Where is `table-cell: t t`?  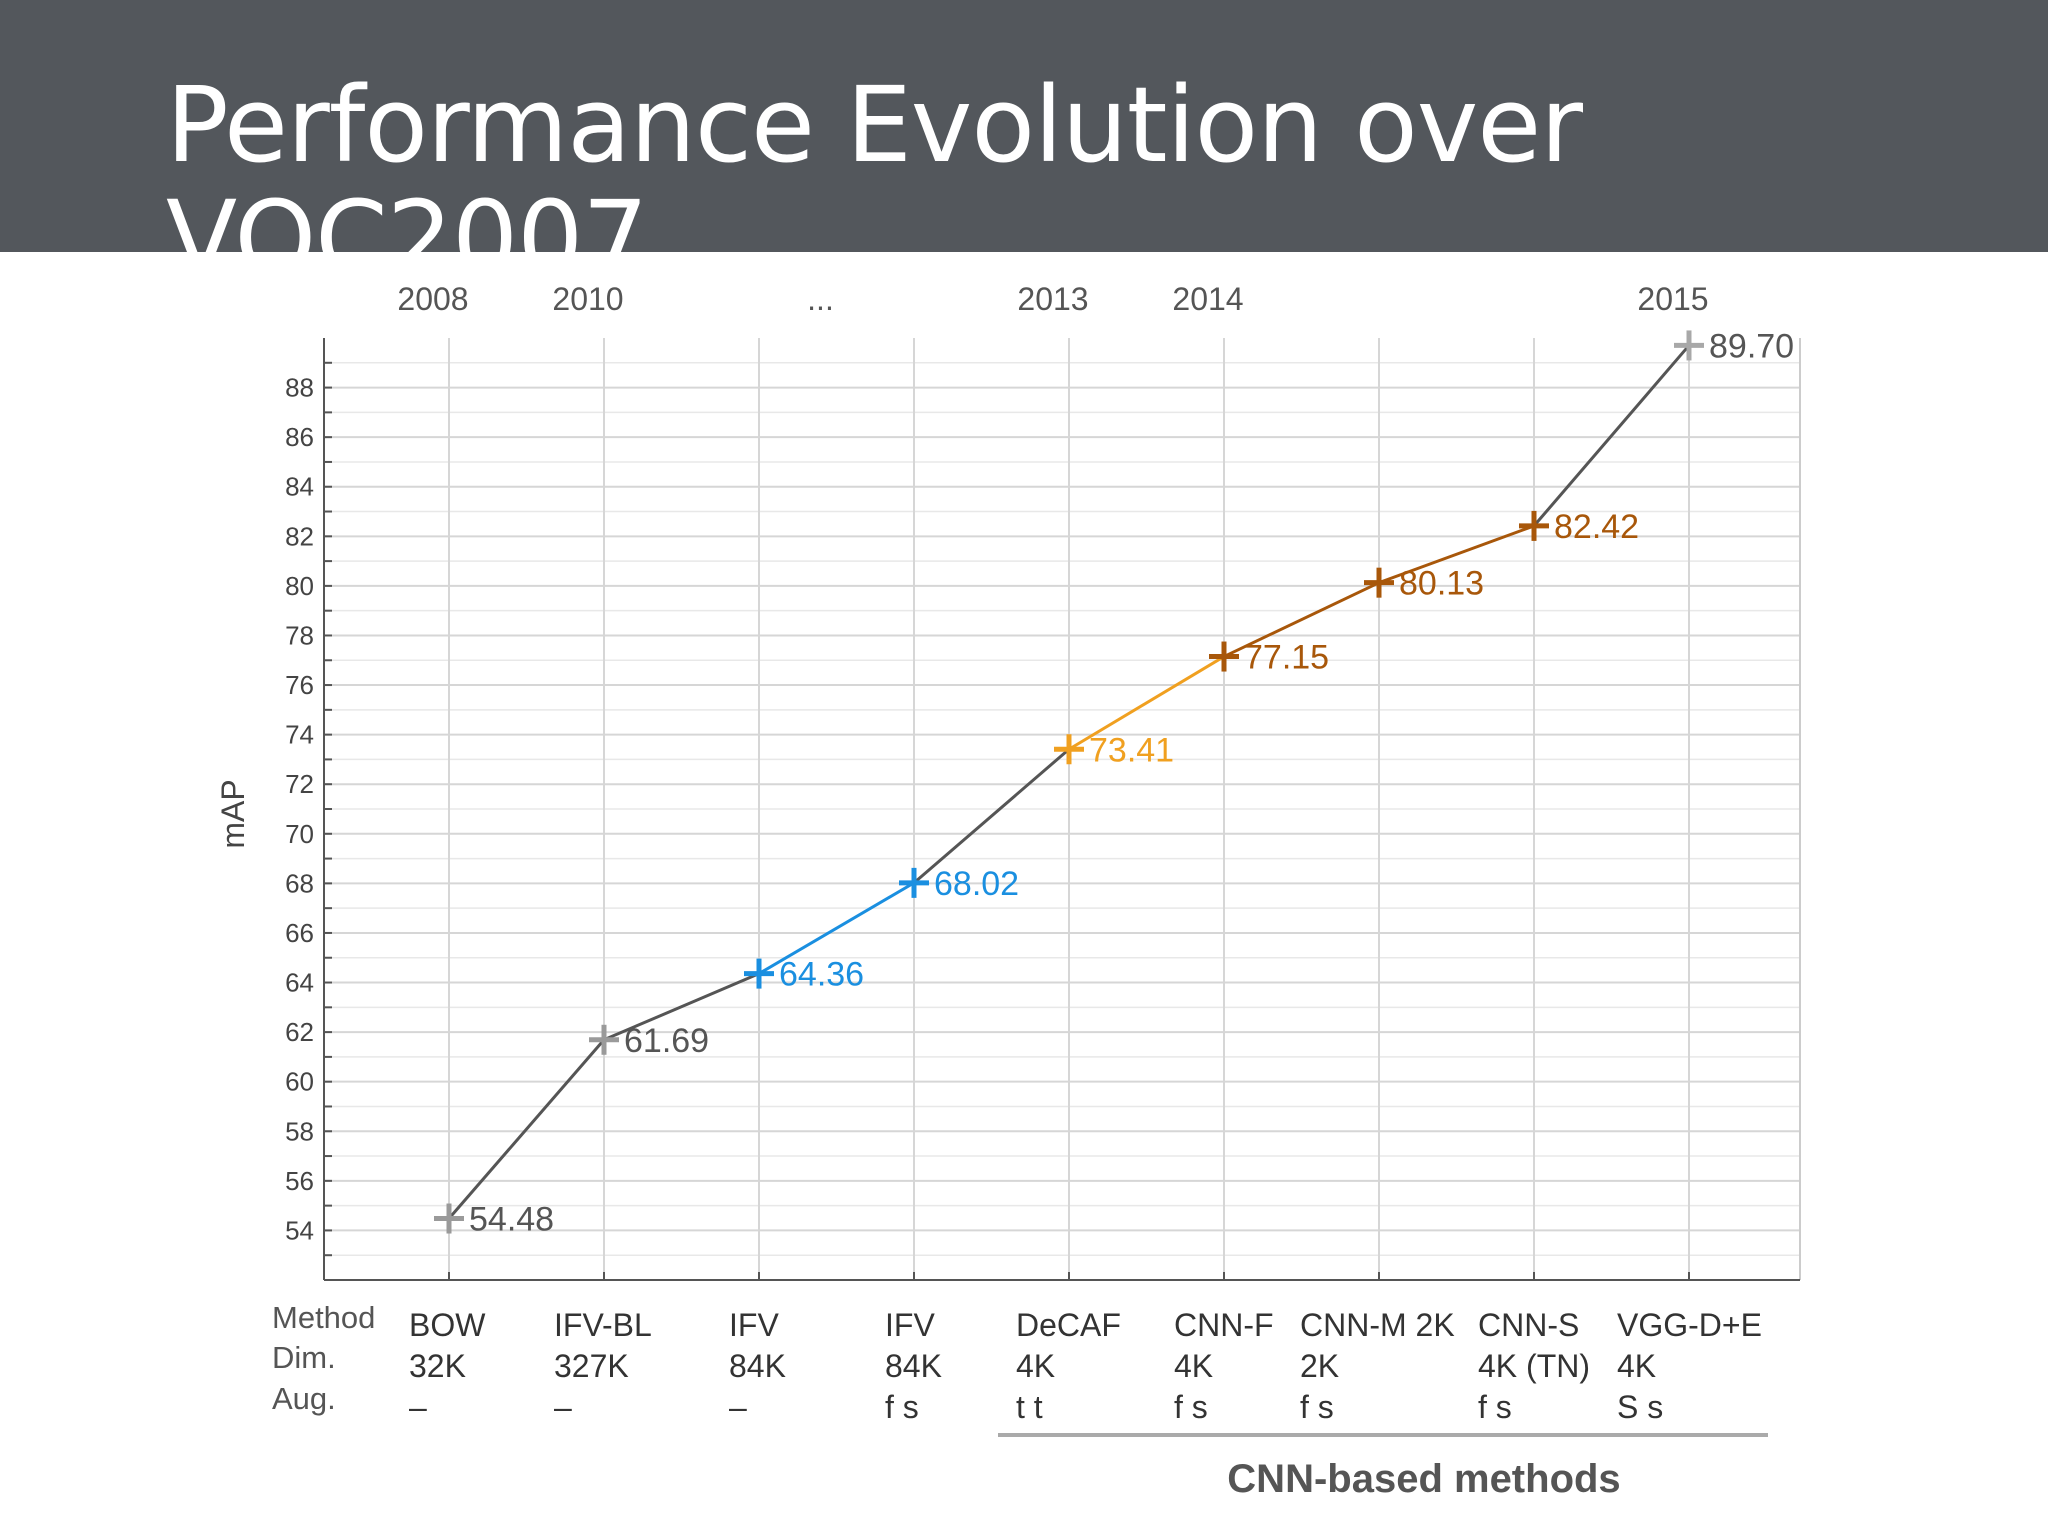
table-cell: t t is located at coordinates (1029, 1407).